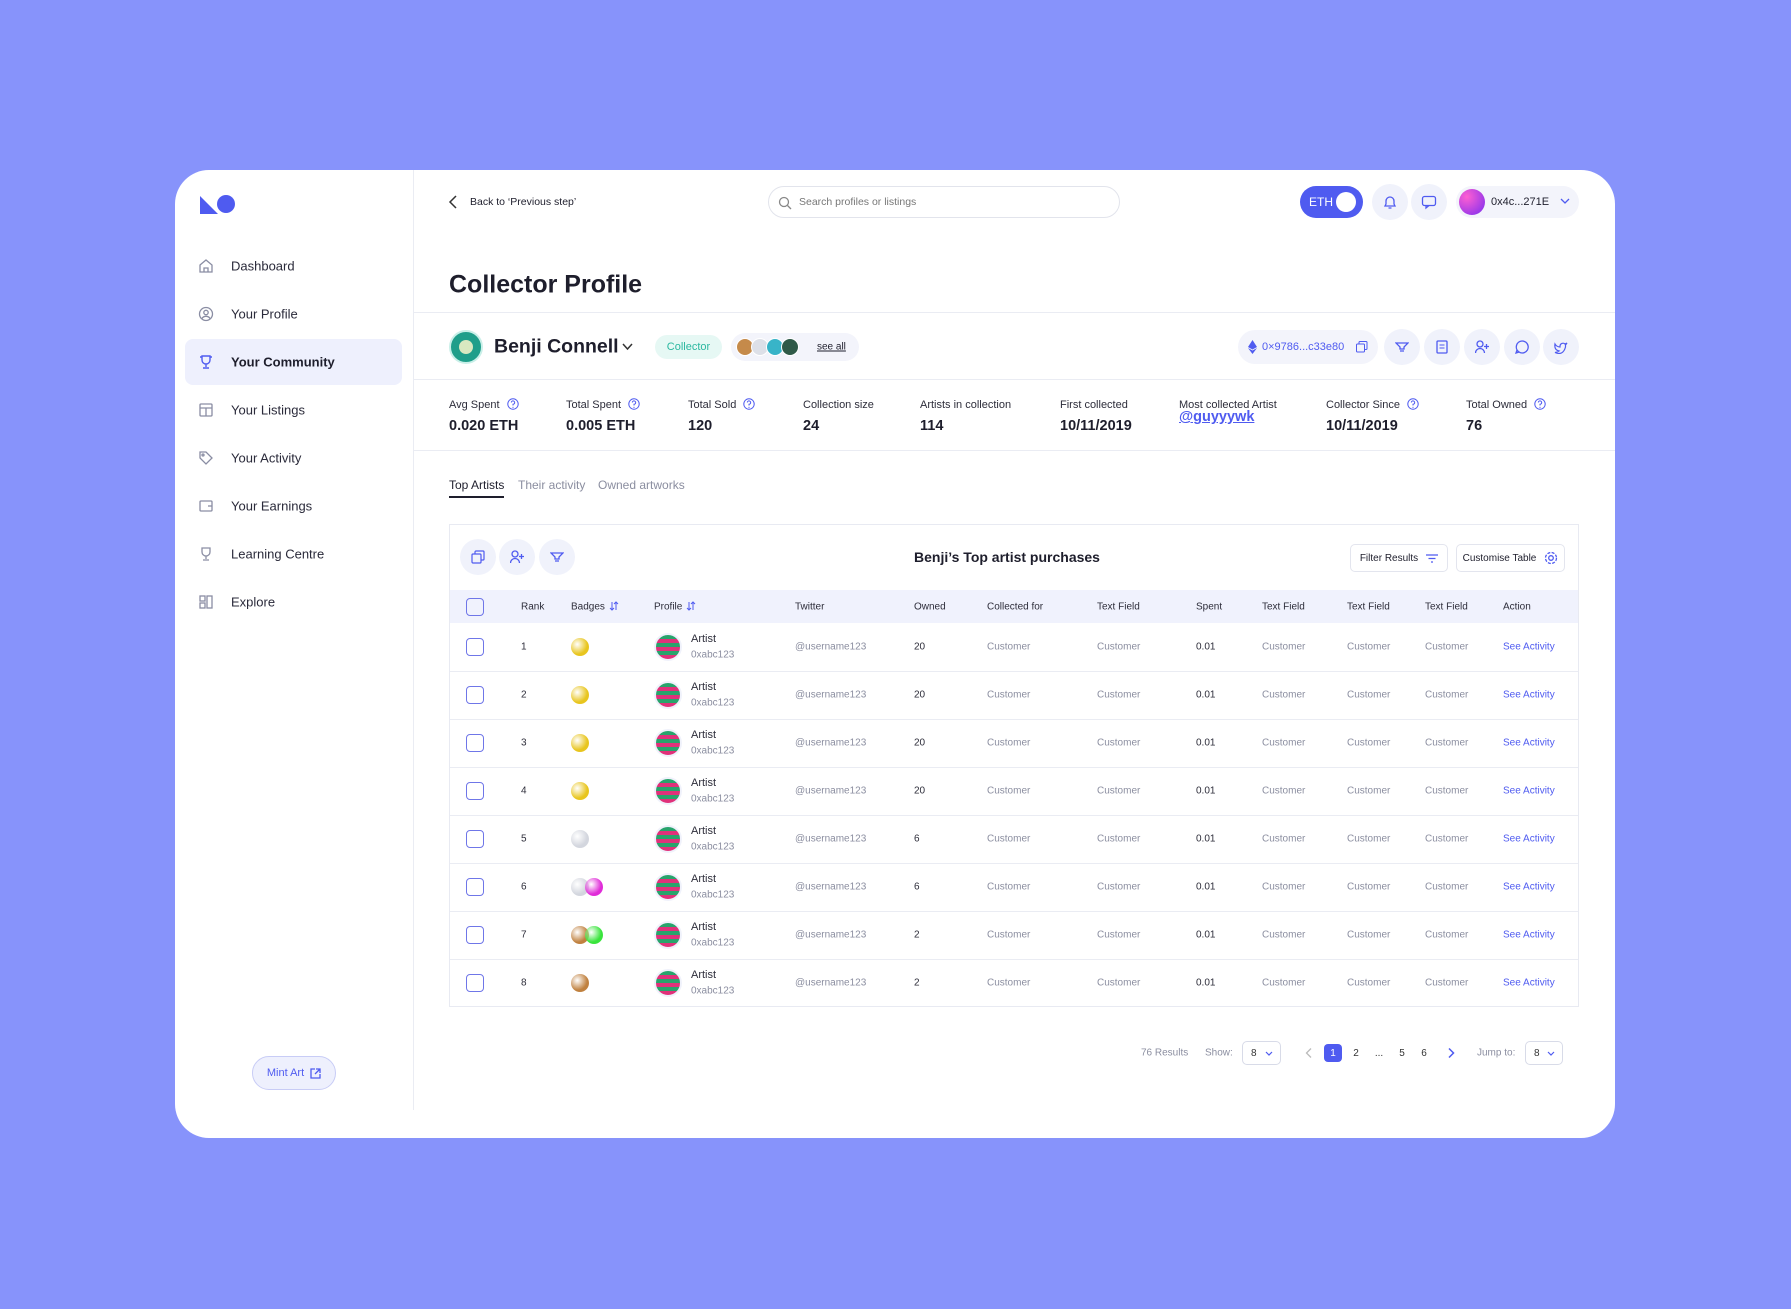 This screenshot has width=1791, height=1309. Describe the element at coordinates (278, 554) in the screenshot. I see `nav-item: Learning Centre` at that location.